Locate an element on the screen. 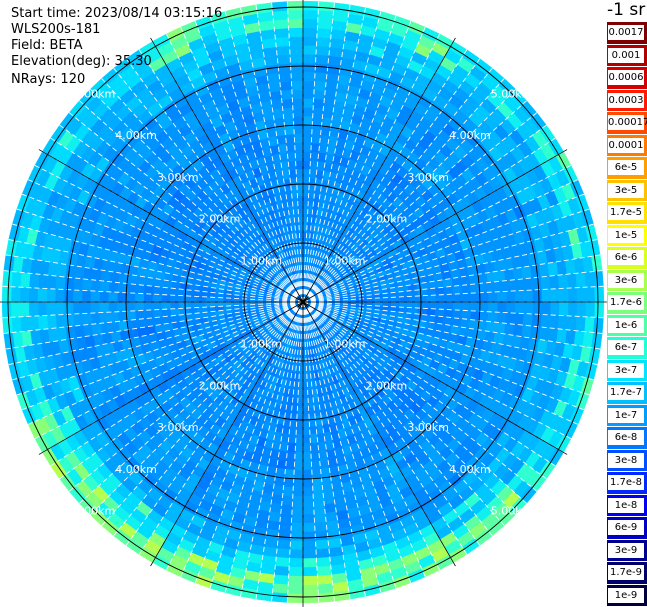 The image size is (647, 607). instrument-label: WLS200s-181 is located at coordinates (56, 29).